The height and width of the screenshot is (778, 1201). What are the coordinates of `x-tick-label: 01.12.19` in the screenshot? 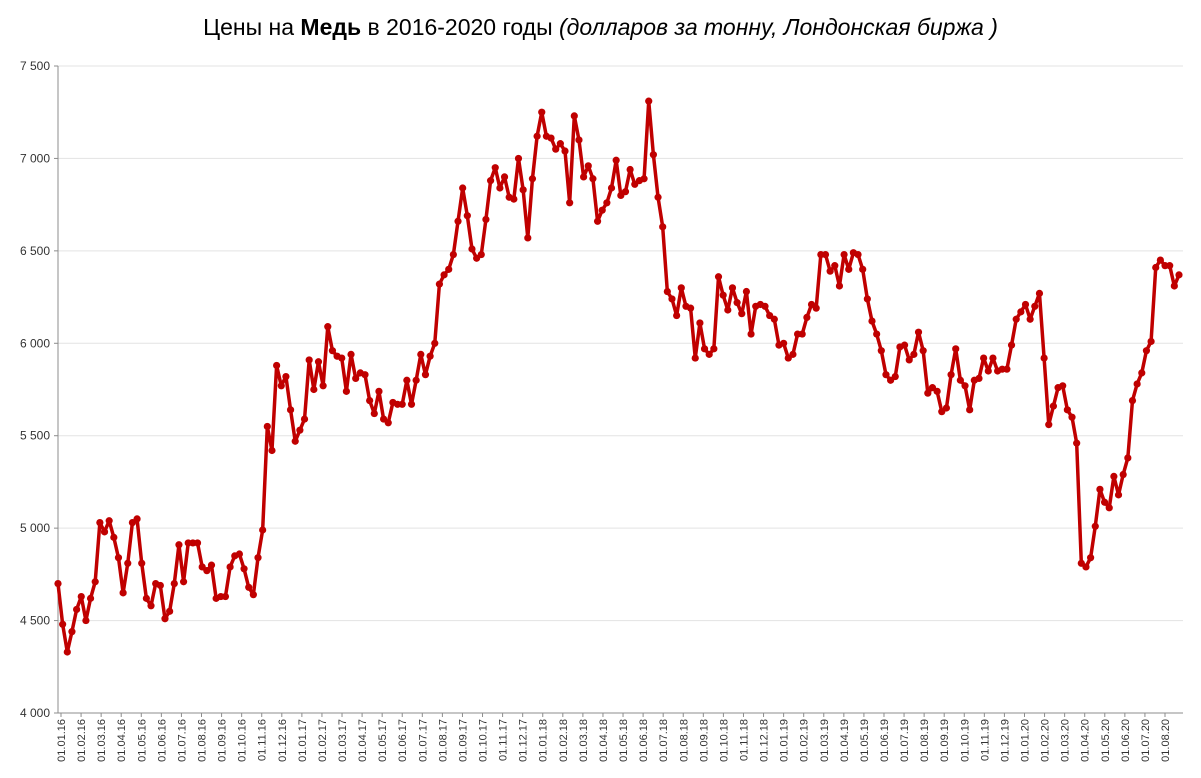 It's located at (1005, 740).